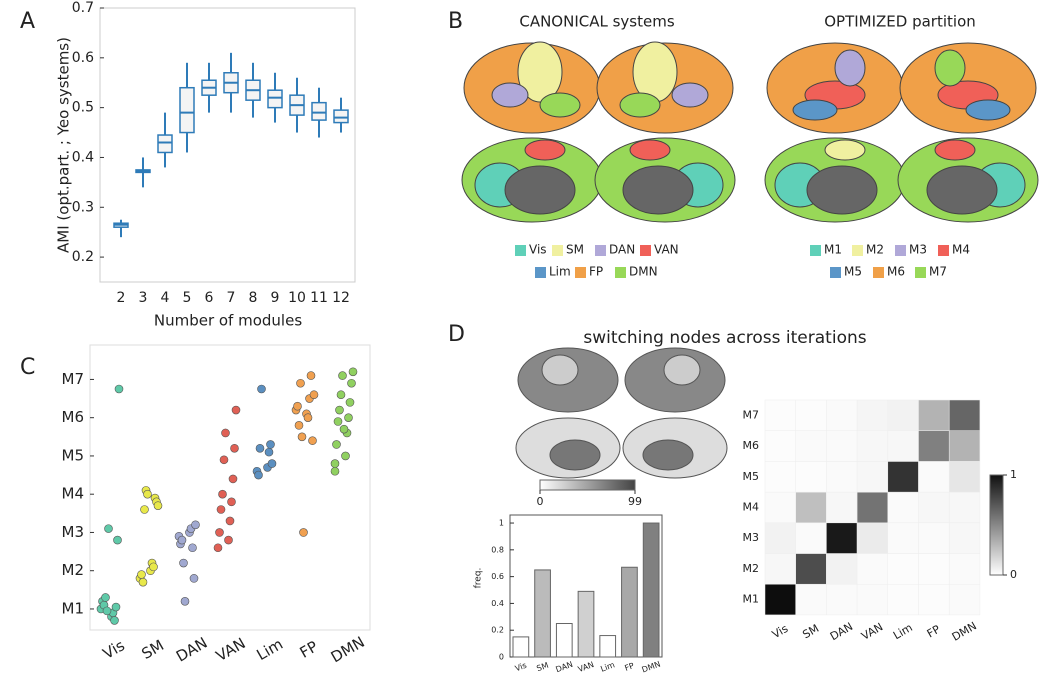 Image resolution: width=1059 pixels, height=681 pixels. What do you see at coordinates (341, 298) in the screenshot?
I see `x-tick-label: 12` at bounding box center [341, 298].